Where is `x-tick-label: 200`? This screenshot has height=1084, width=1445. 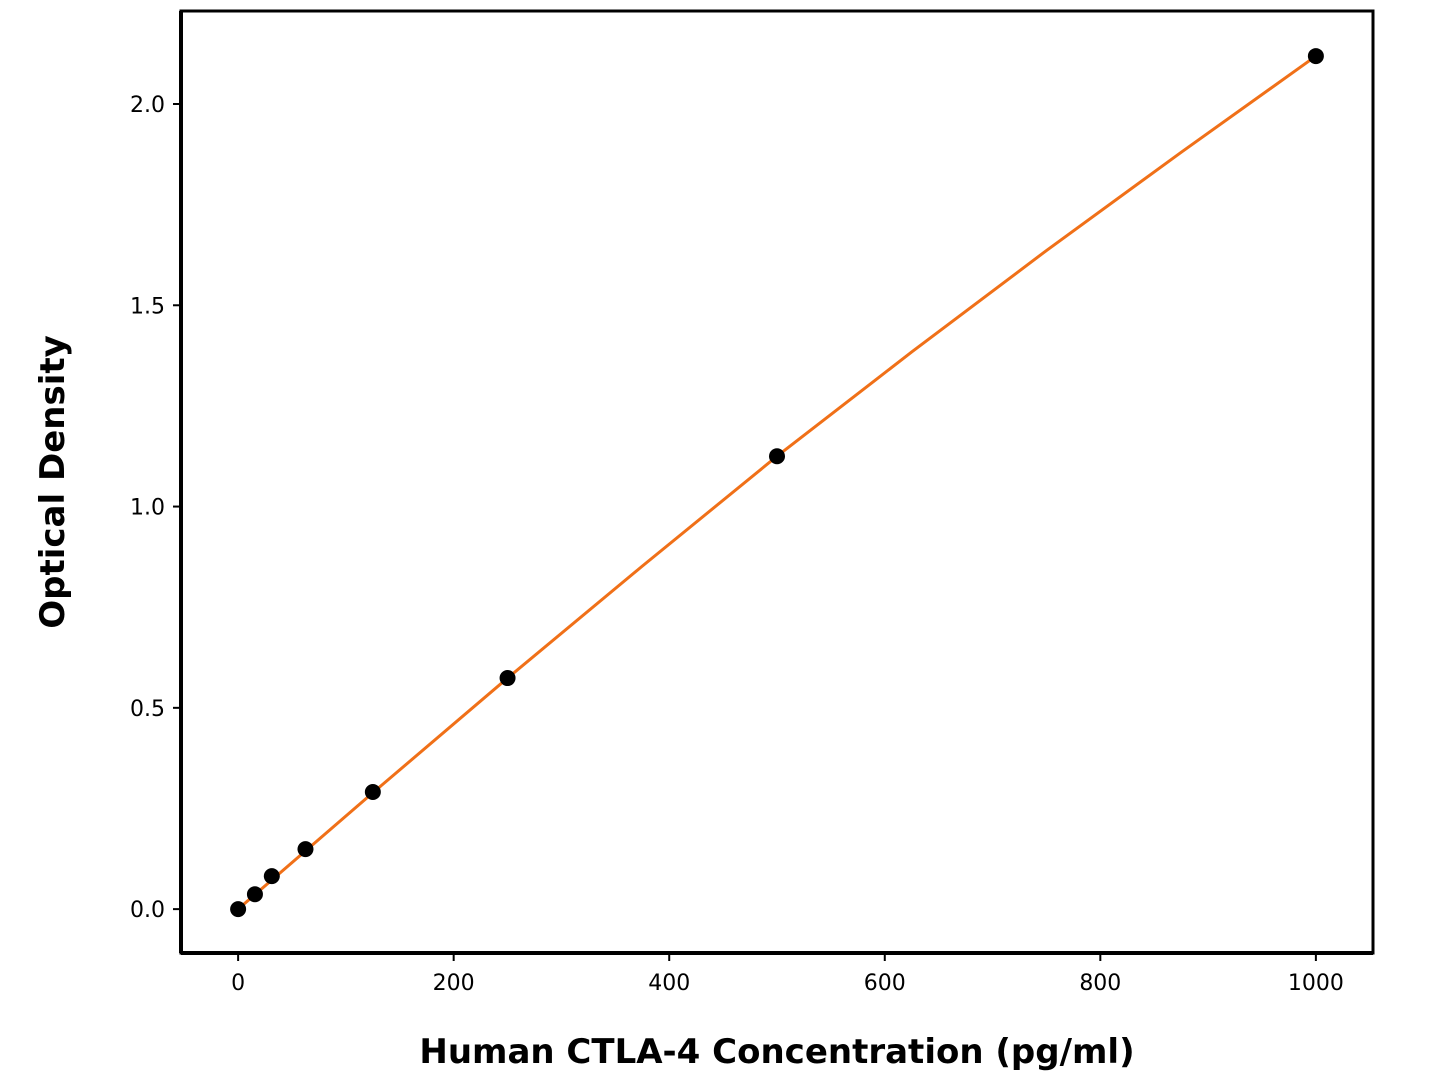
x-tick-label: 200 is located at coordinates (454, 983).